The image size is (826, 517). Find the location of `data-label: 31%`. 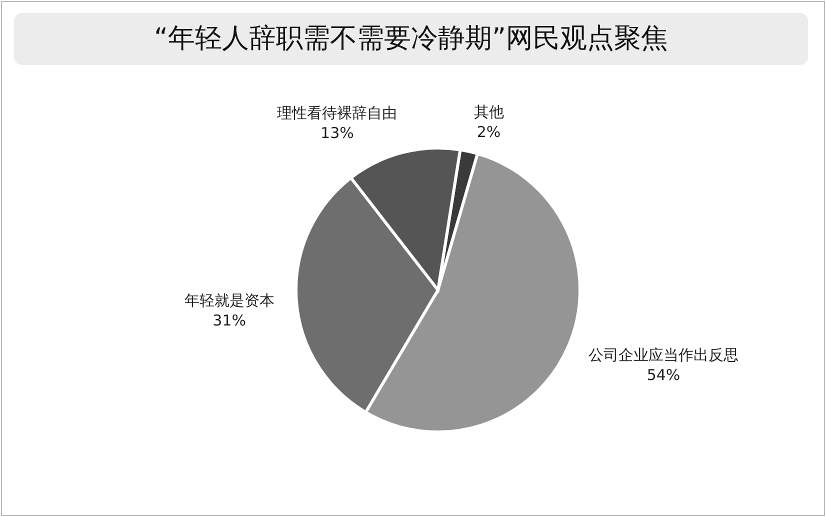

data-label: 31% is located at coordinates (229, 320).